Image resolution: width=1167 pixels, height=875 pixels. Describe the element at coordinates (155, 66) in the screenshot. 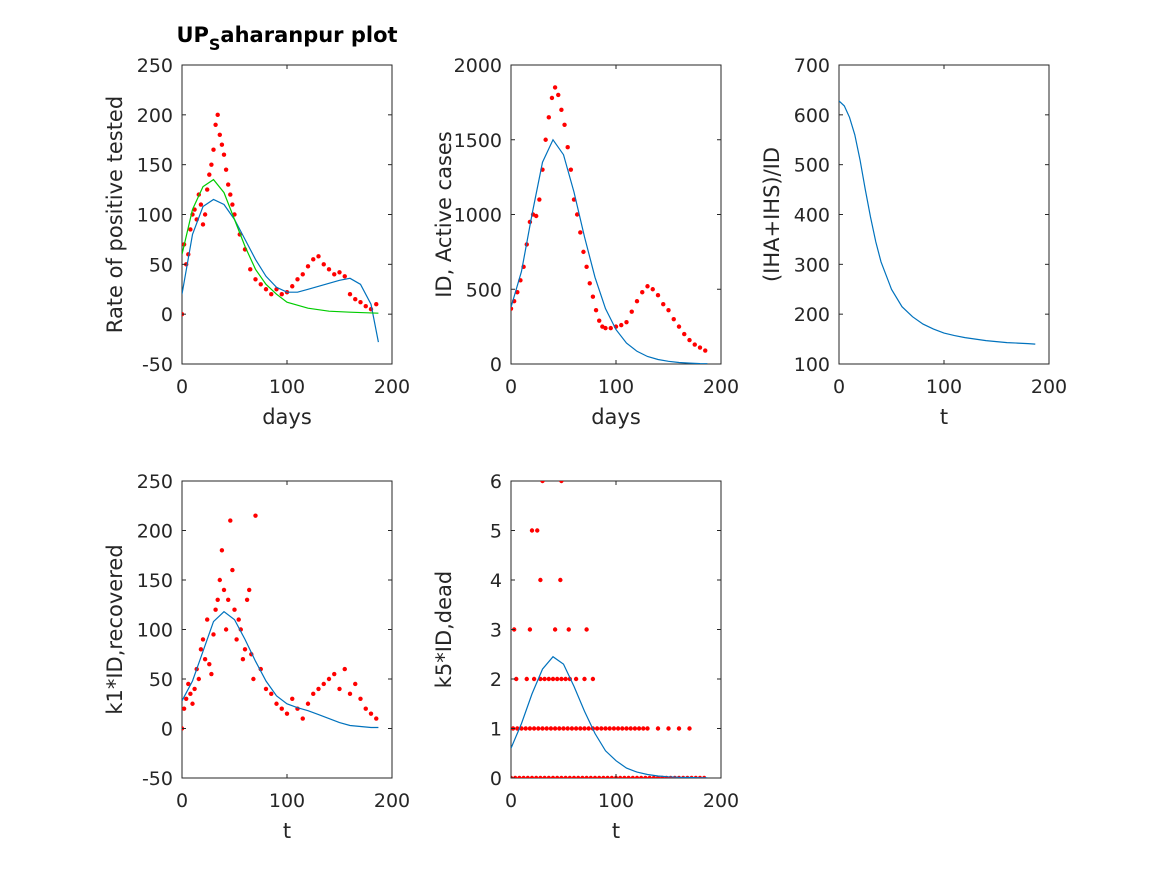

I see `y-tick-label: 250` at that location.